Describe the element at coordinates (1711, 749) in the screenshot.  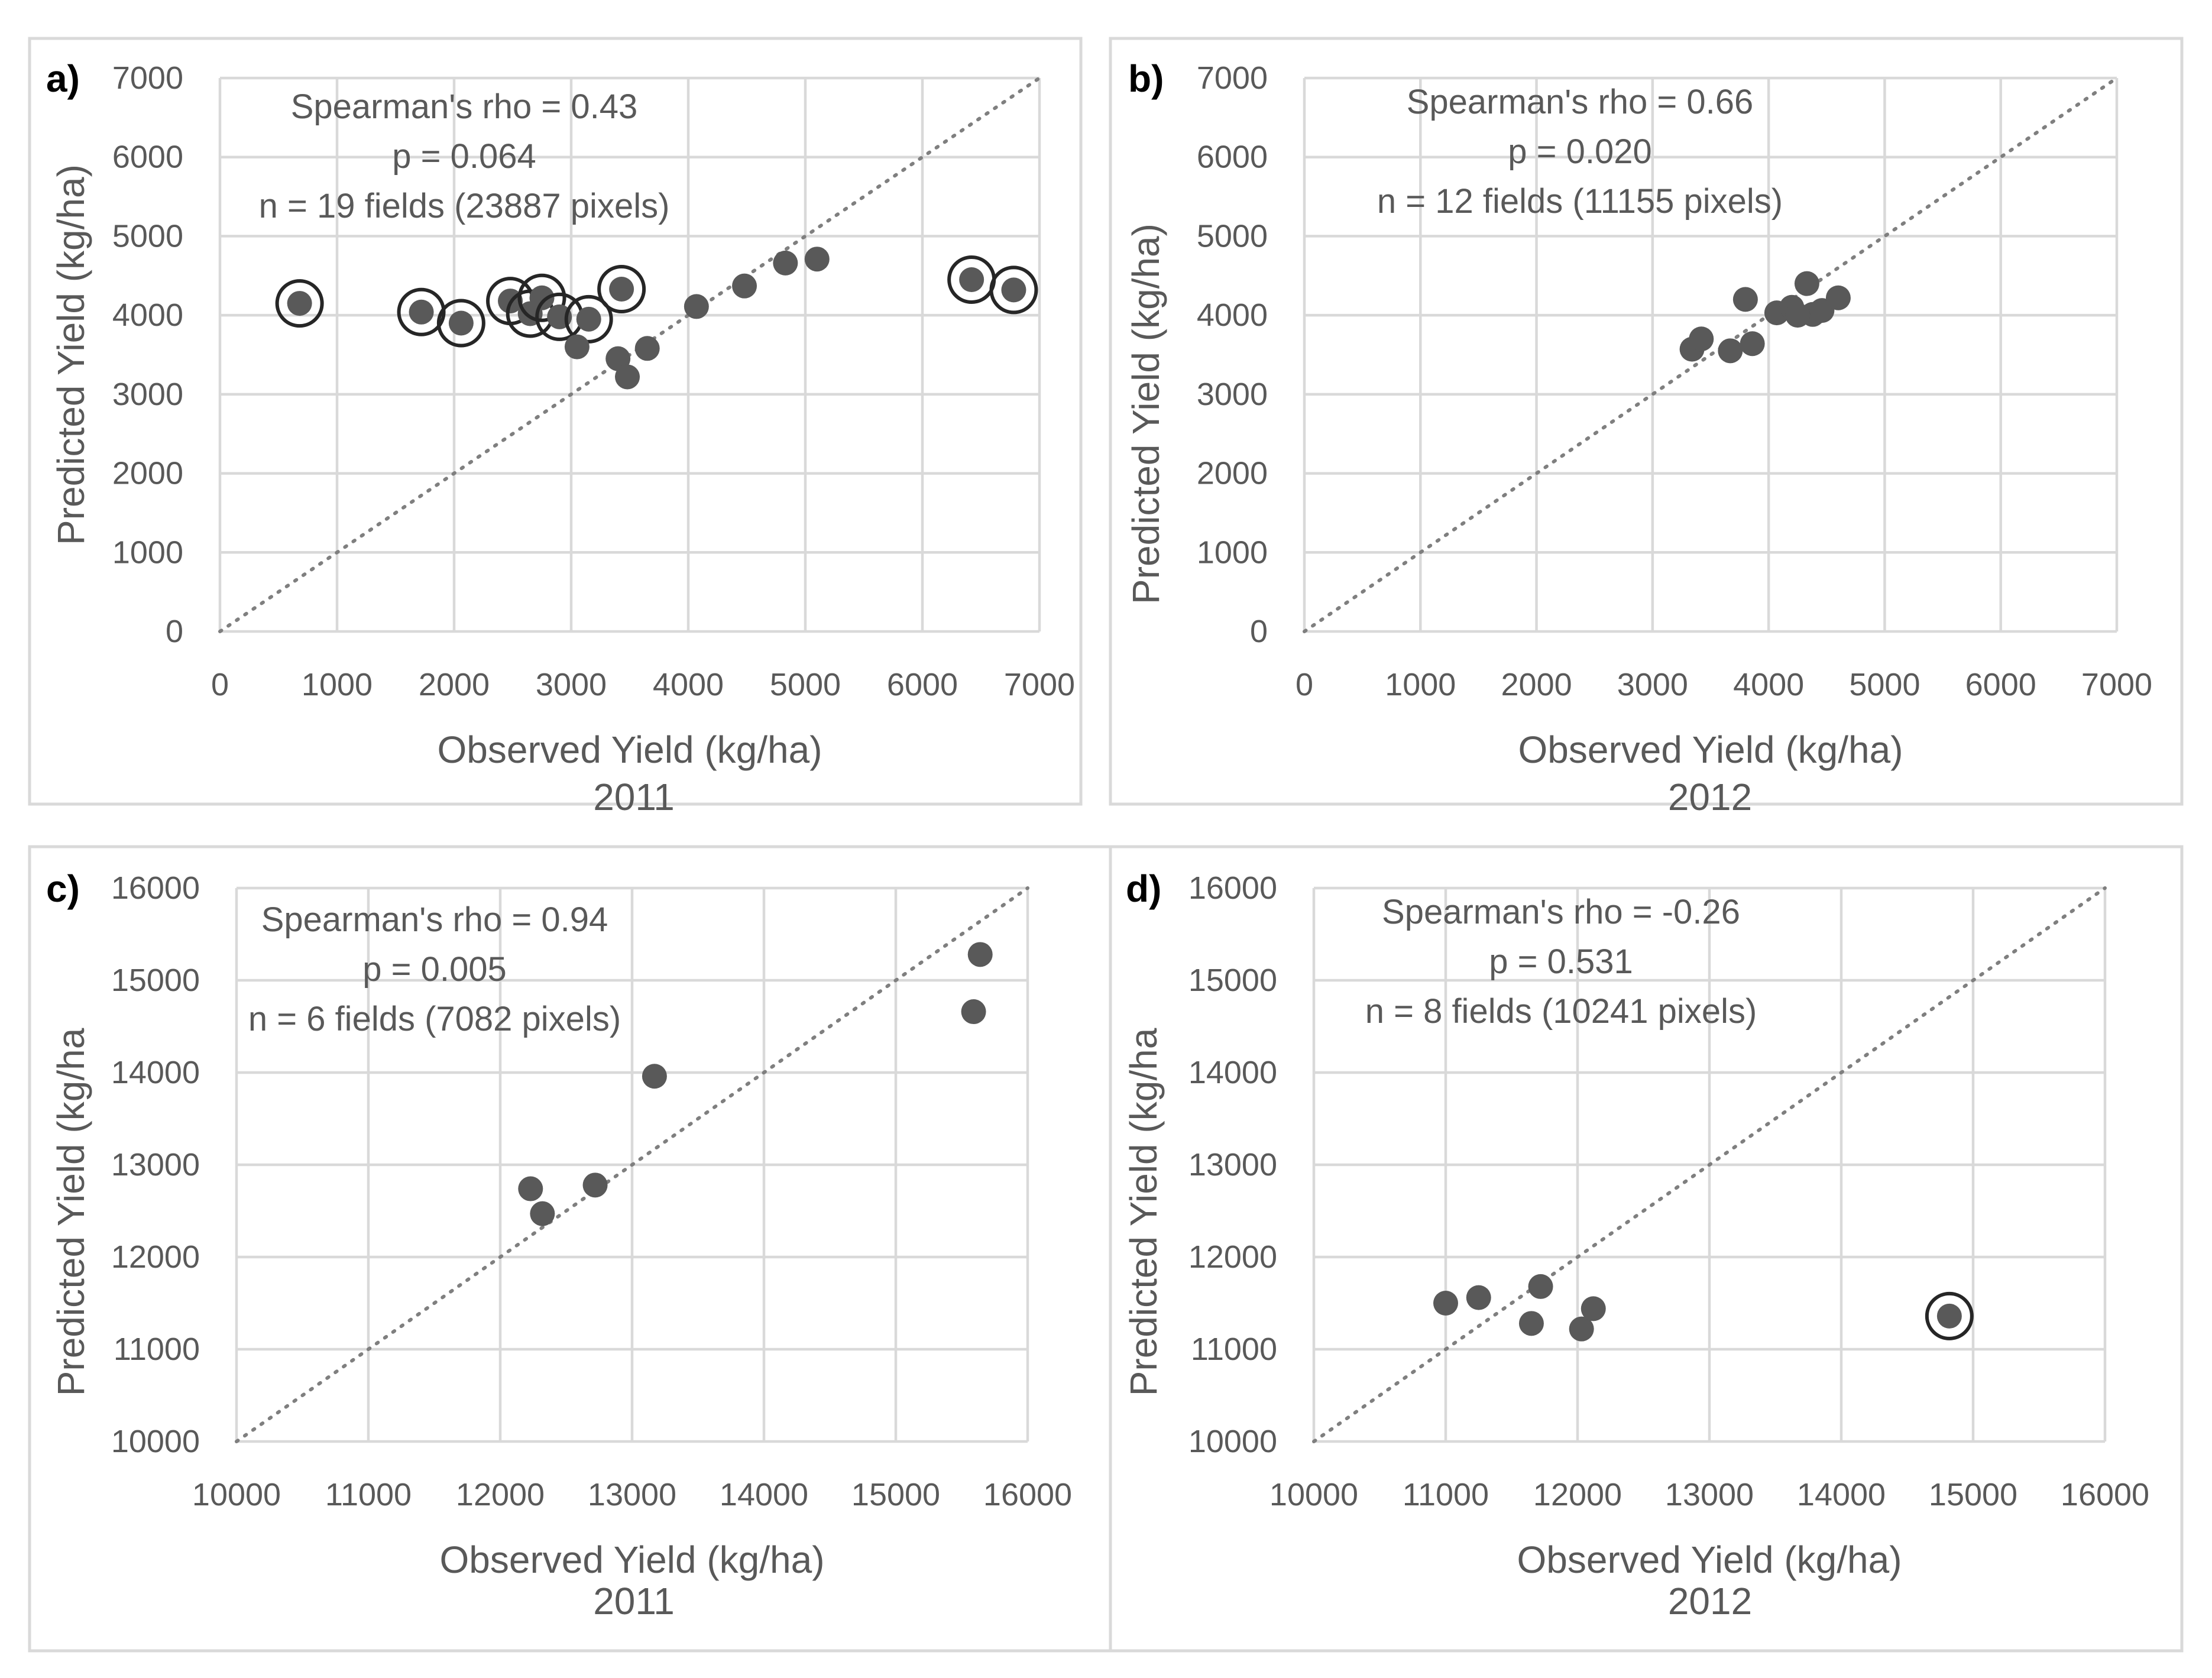
I see `x-axis-title: Observed Yield (kg/ha)` at that location.